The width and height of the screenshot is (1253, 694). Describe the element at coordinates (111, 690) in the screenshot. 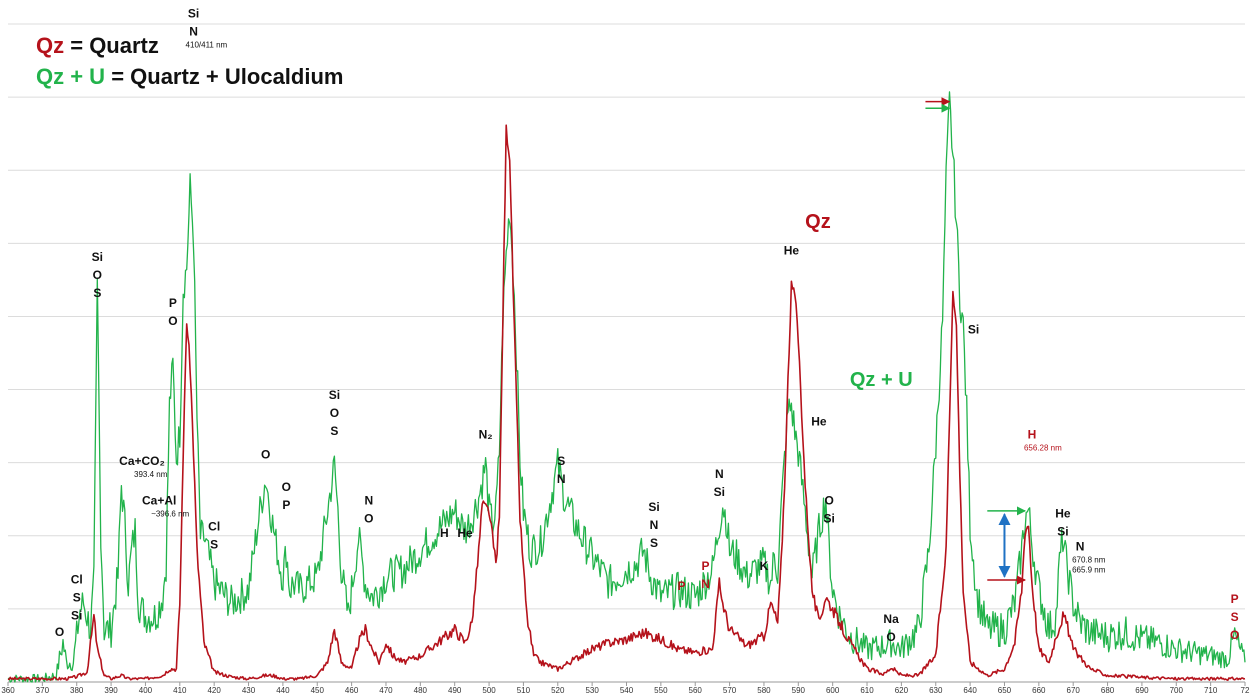

I see `x-tick-label: 390` at that location.